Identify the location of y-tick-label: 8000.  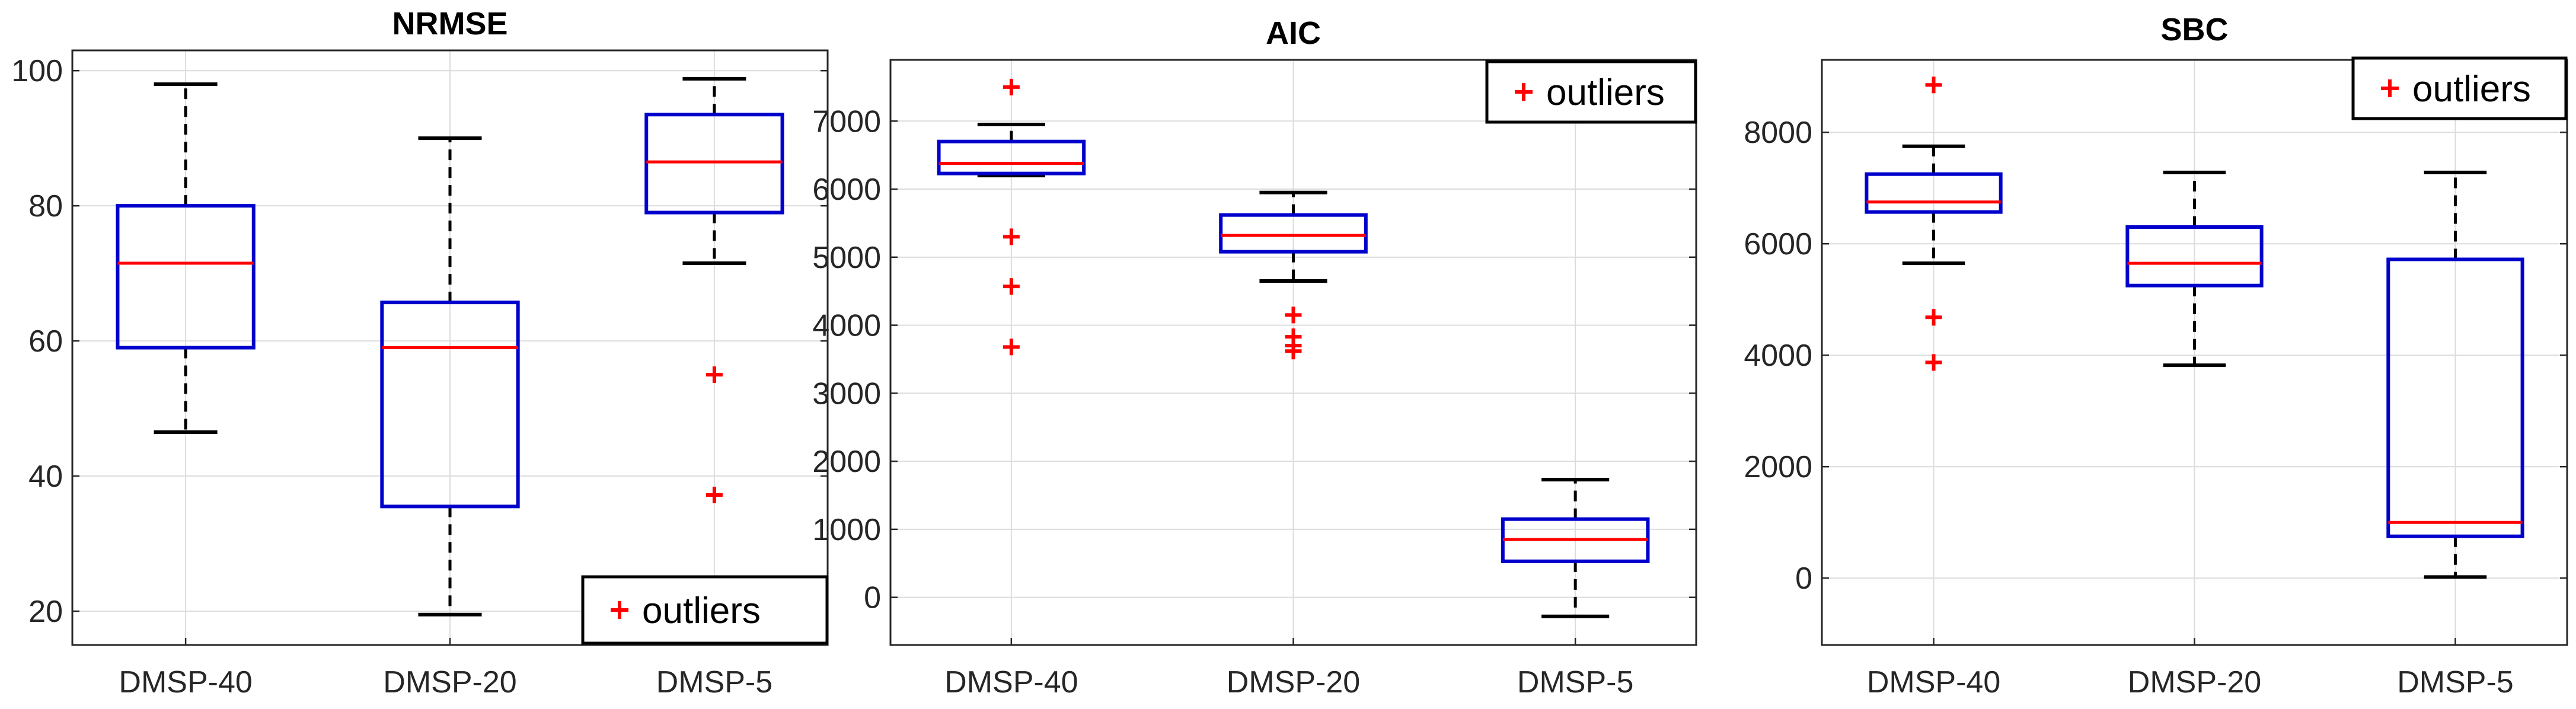
(1778, 133).